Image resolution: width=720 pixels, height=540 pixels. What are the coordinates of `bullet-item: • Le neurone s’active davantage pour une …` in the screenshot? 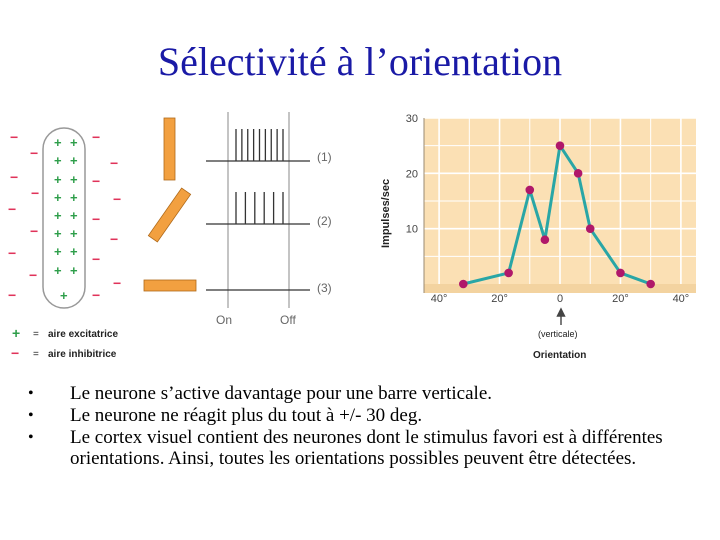 It's located at (368, 393).